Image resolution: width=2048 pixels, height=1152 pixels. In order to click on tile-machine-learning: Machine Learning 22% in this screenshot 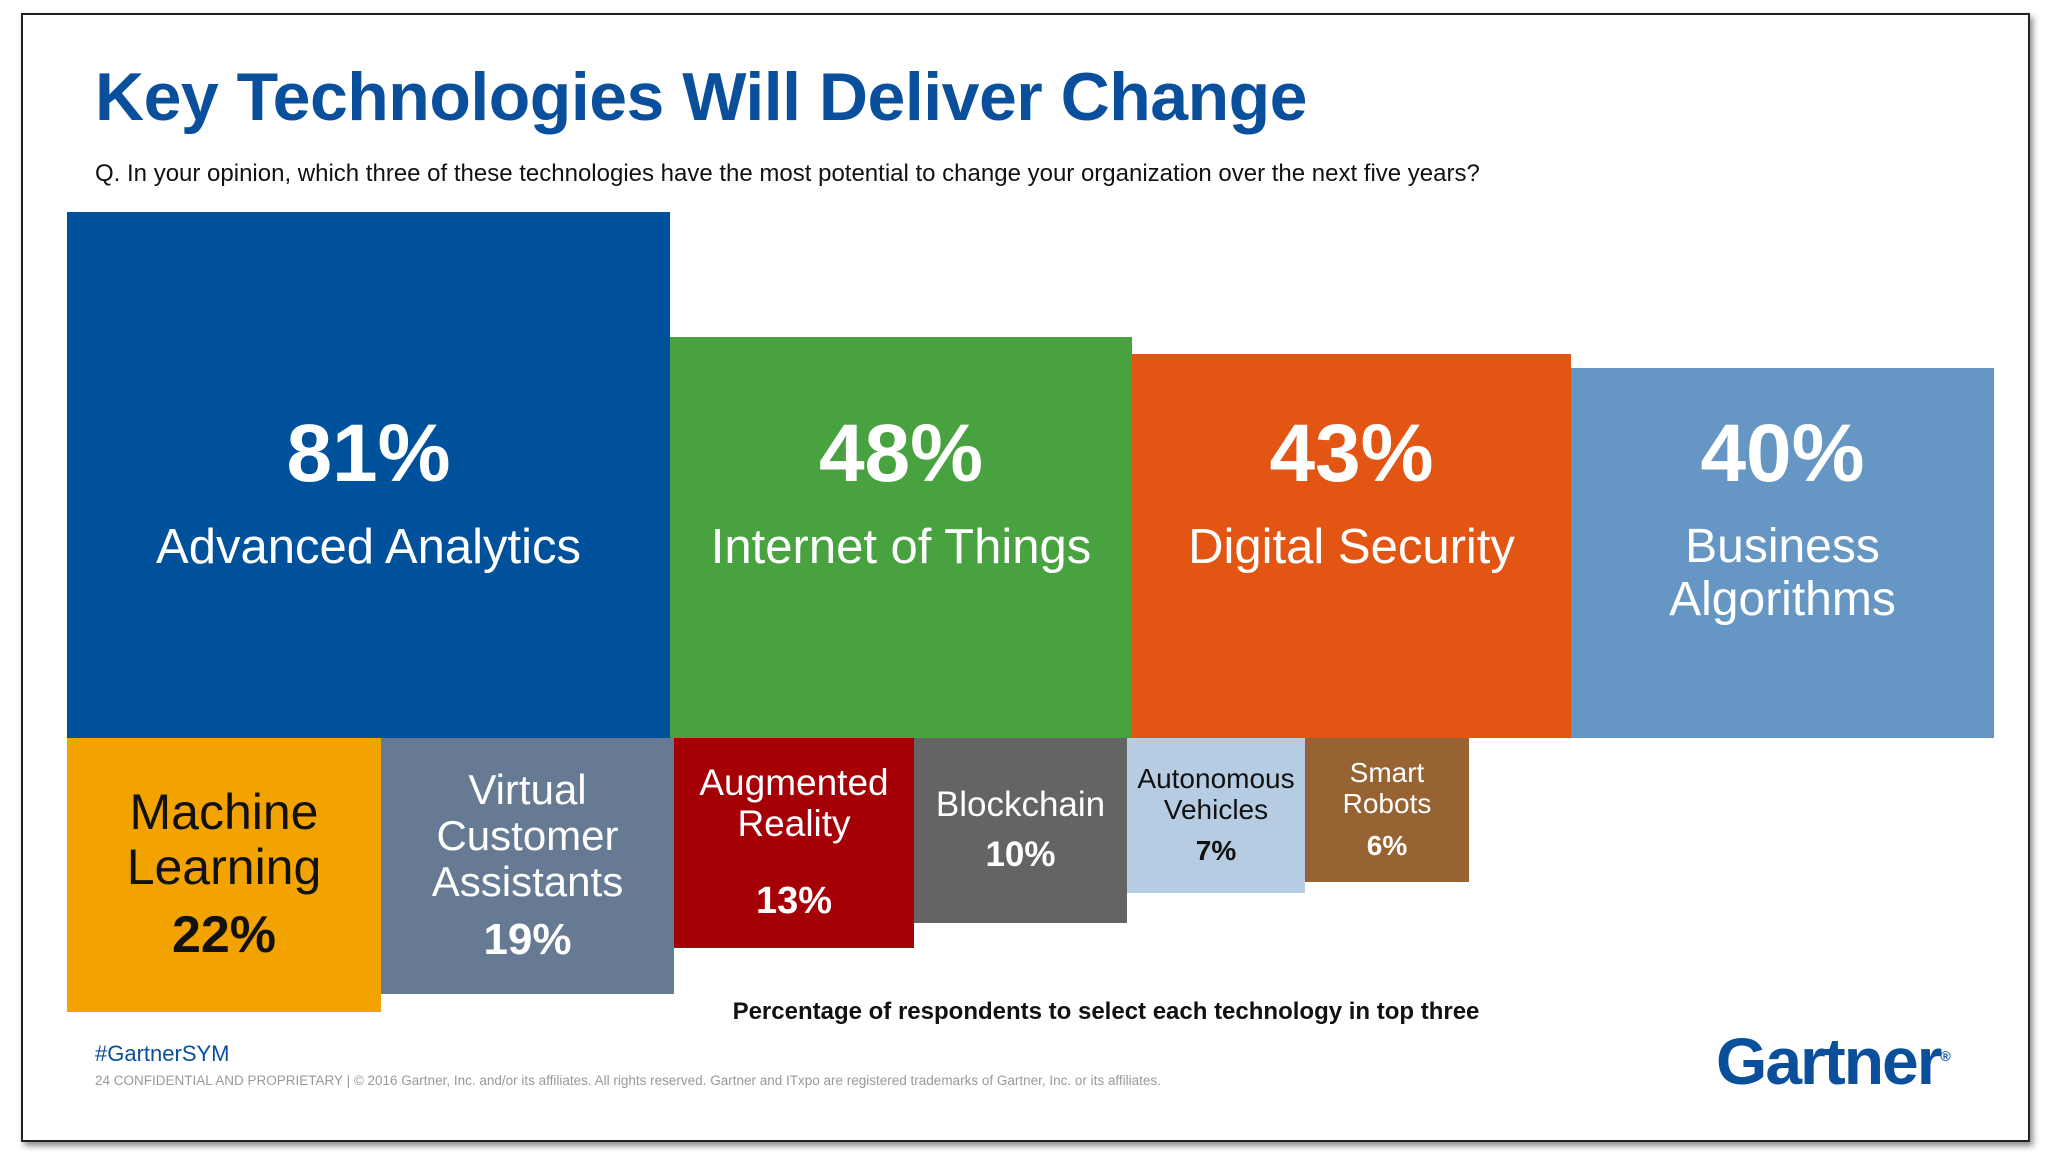, I will do `click(224, 875)`.